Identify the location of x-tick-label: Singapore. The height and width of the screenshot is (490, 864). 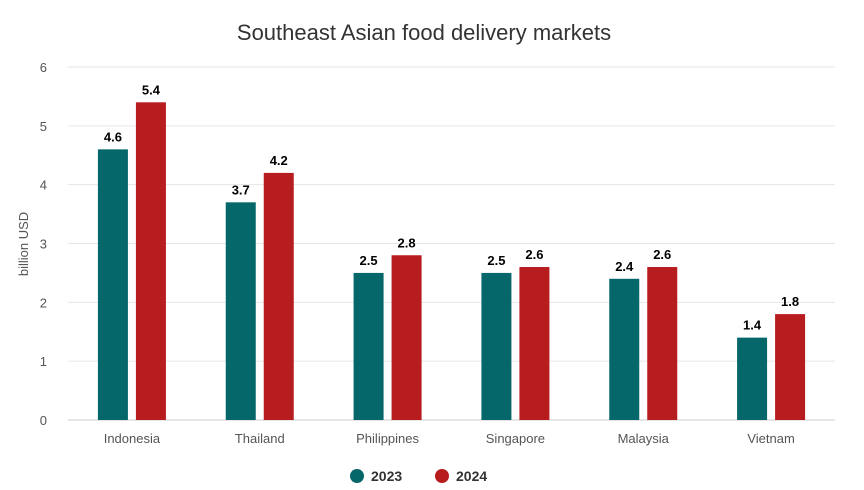
(515, 438).